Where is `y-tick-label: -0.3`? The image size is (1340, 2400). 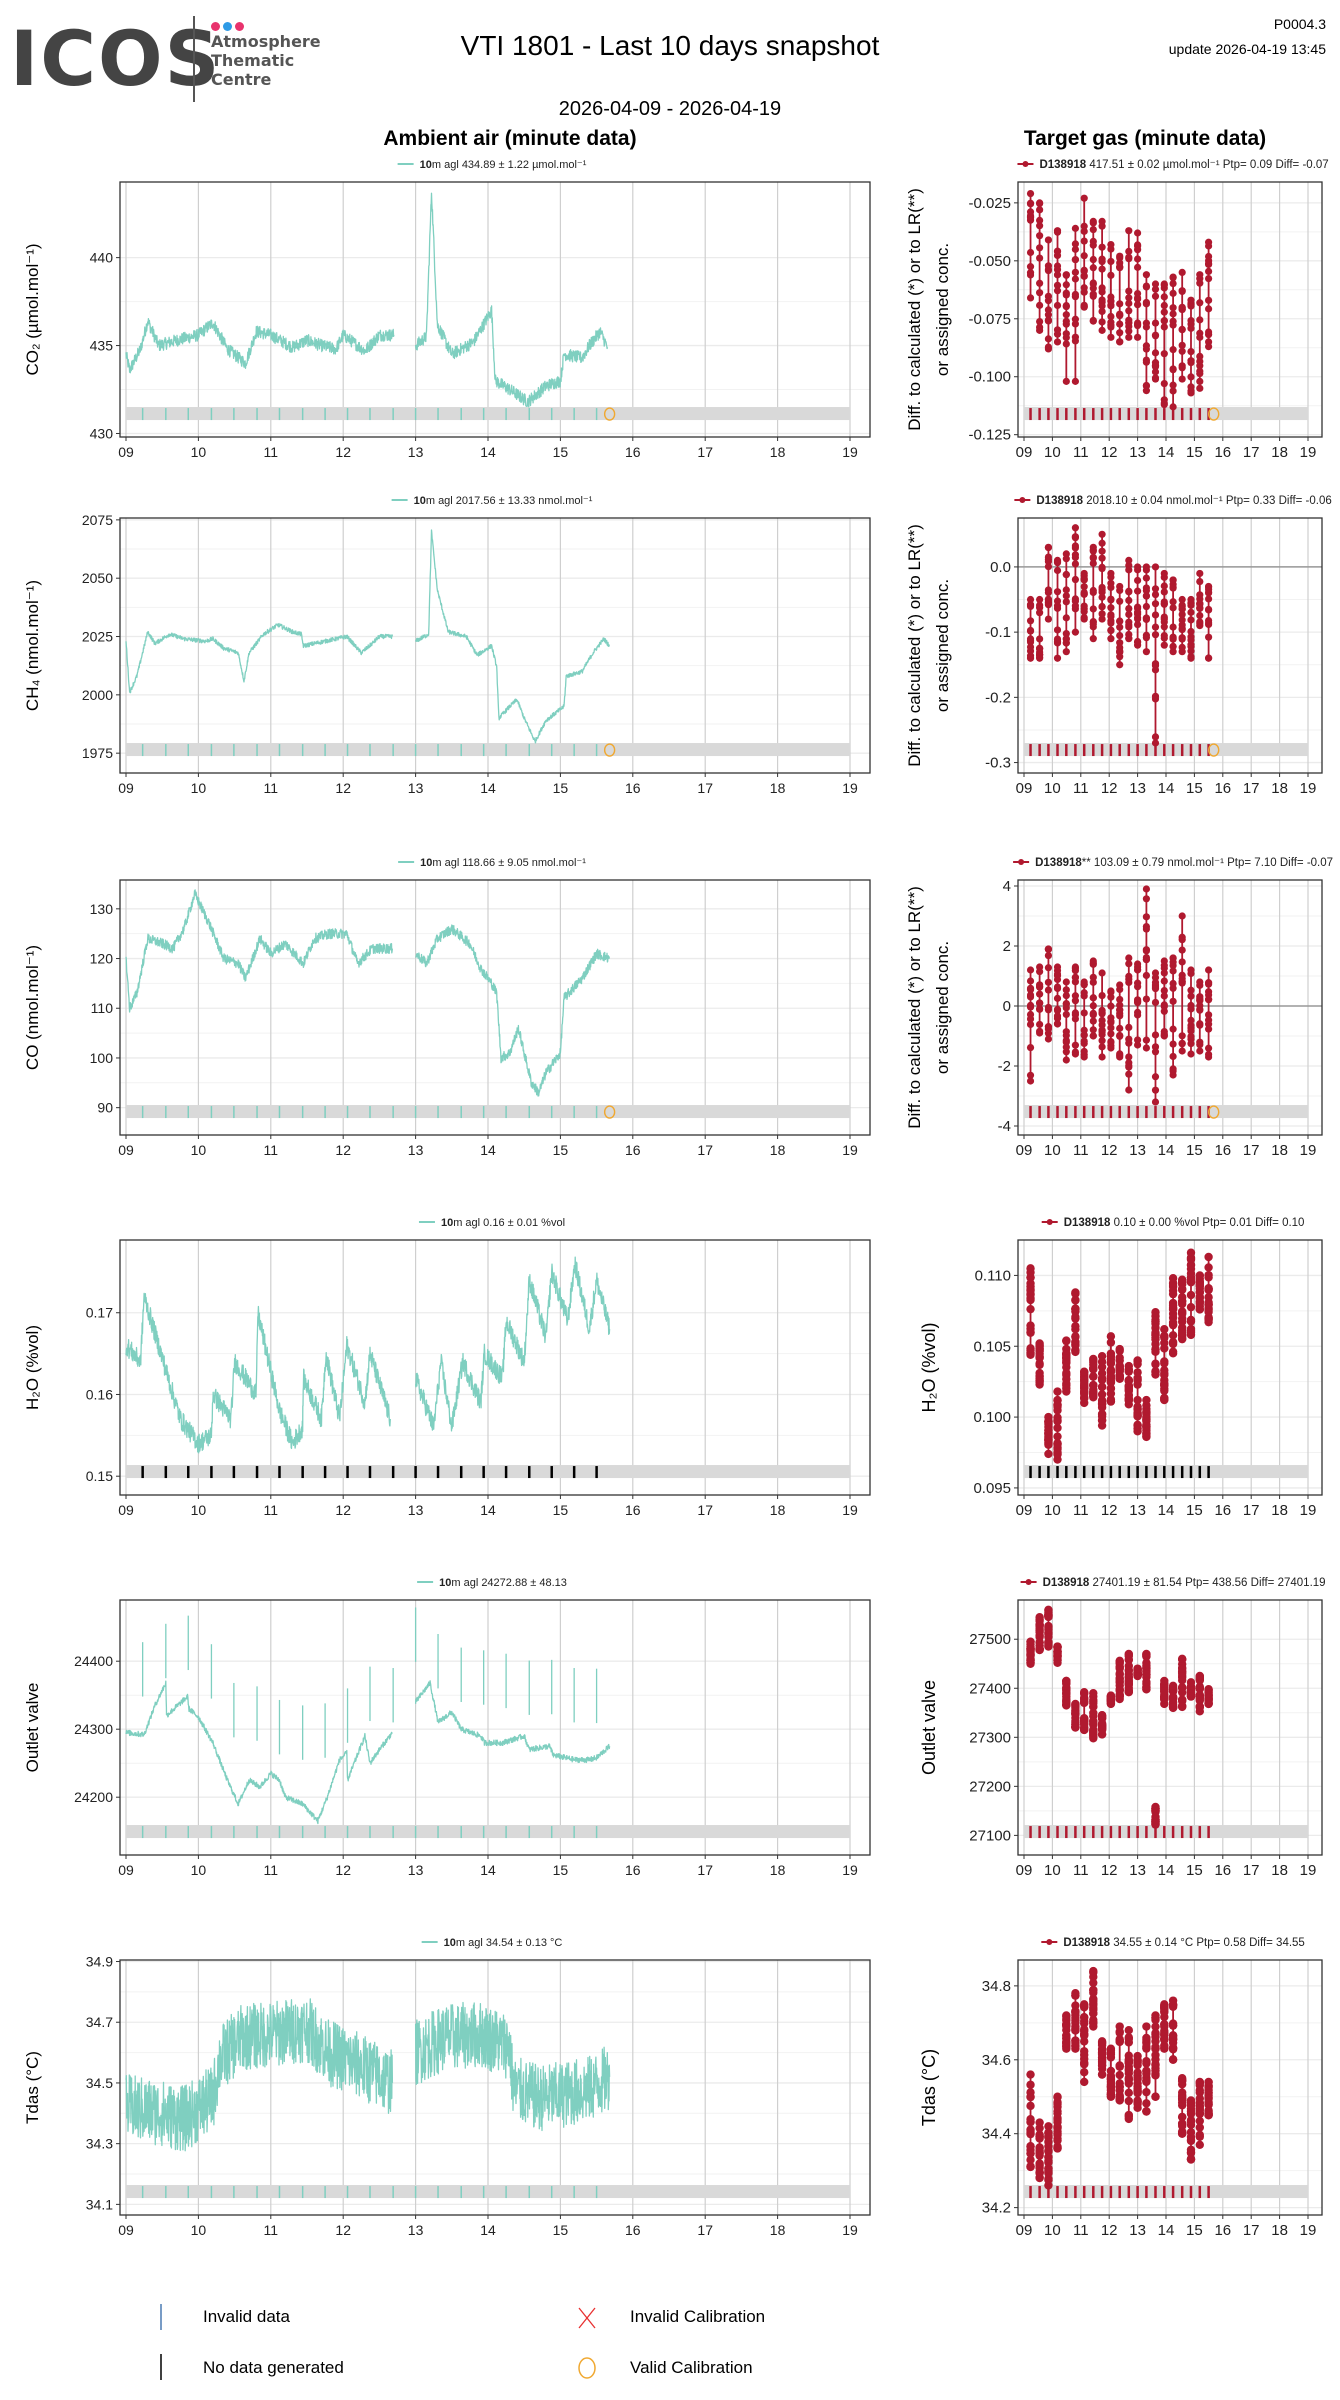
y-tick-label: -0.3 is located at coordinates (998, 763).